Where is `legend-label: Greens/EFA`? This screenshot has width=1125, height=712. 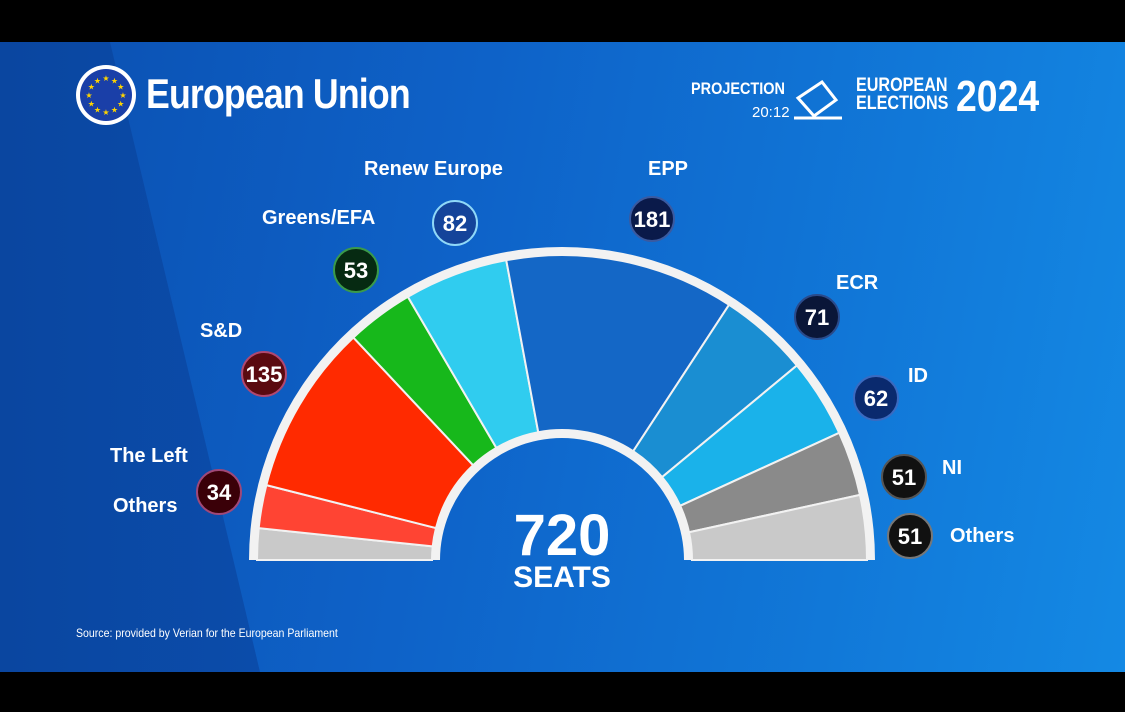
legend-label: Greens/EFA is located at coordinates (318, 218).